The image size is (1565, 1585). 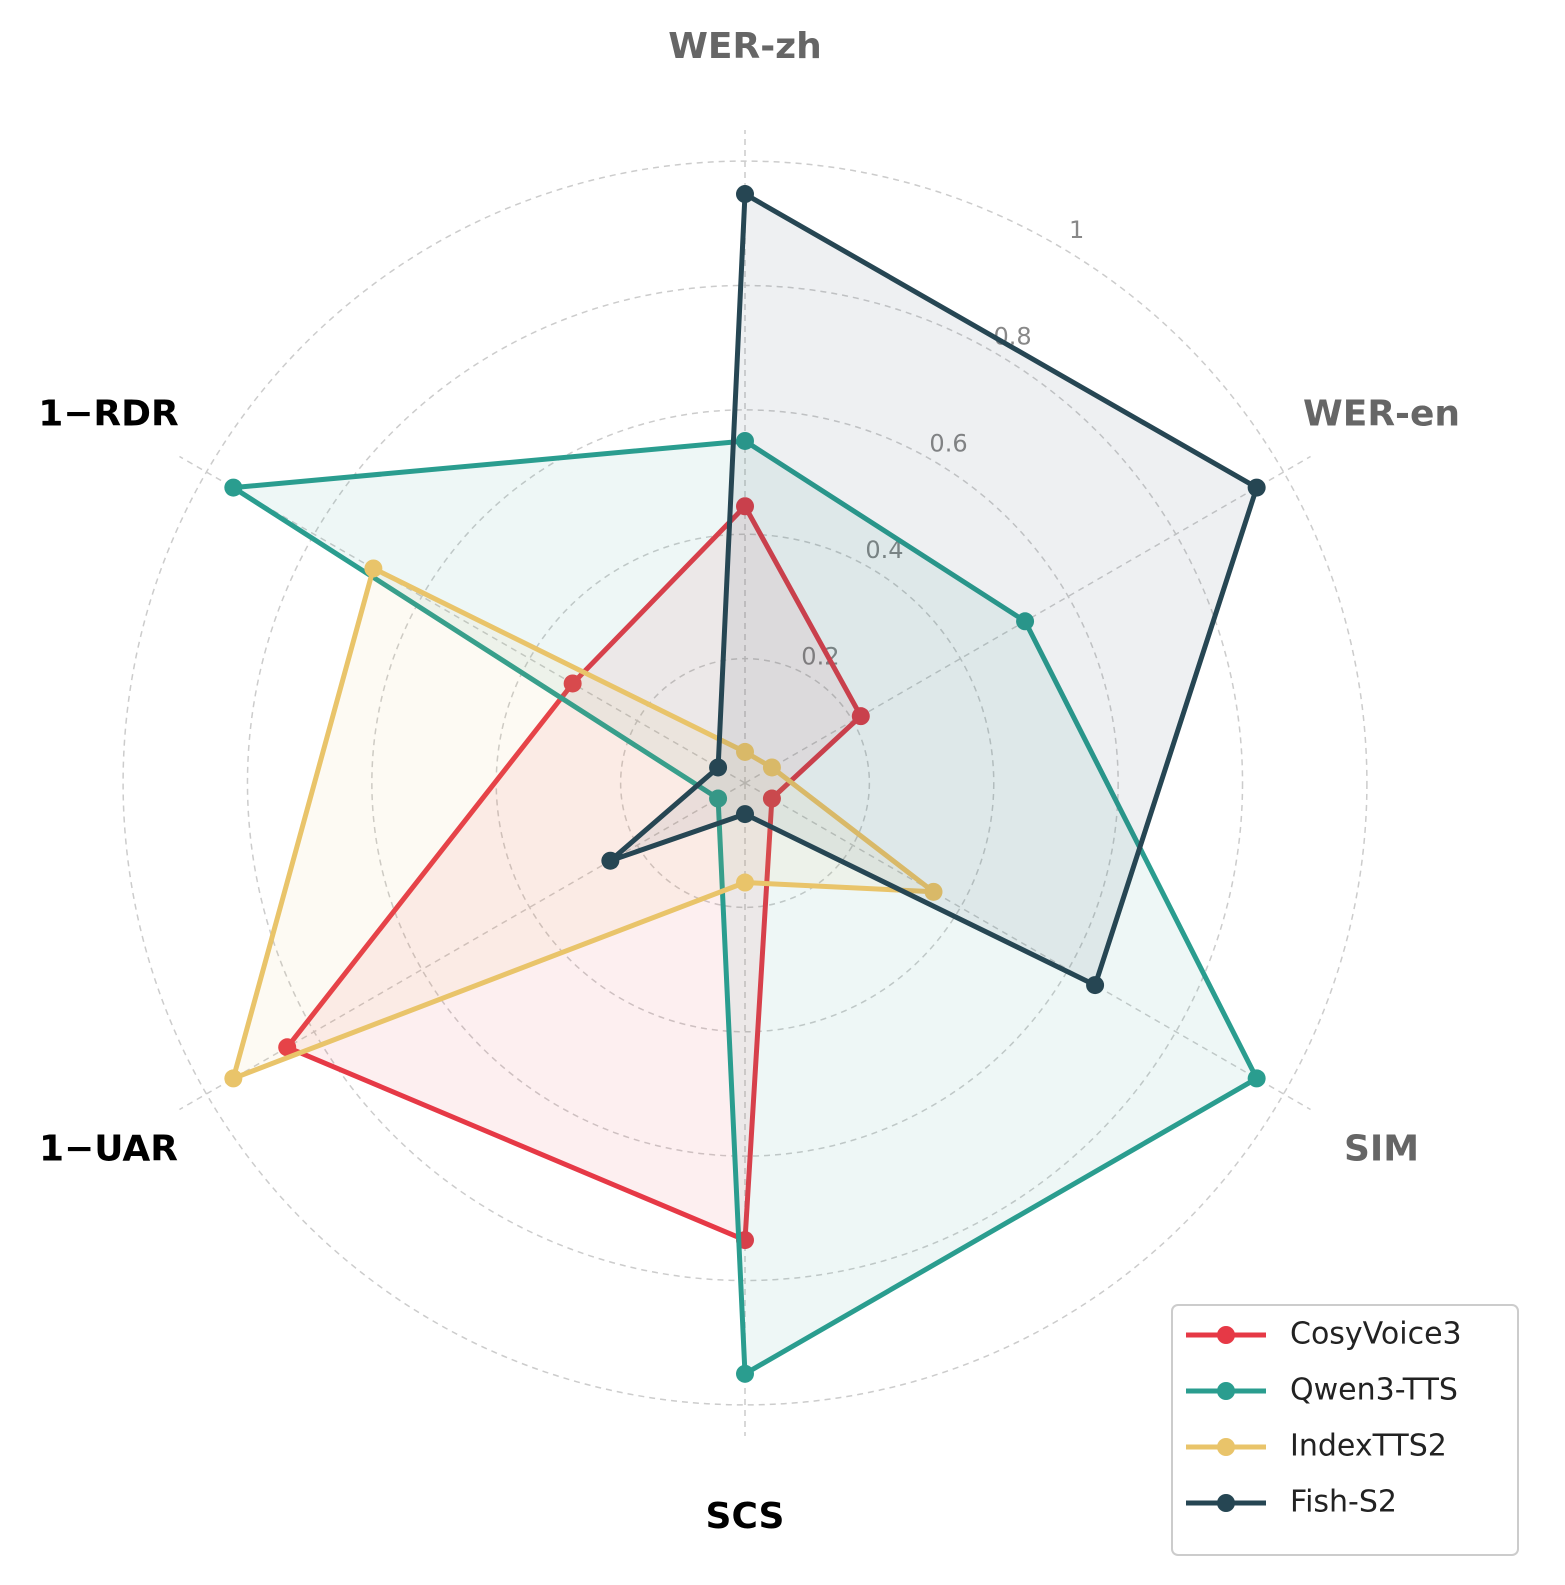 What do you see at coordinates (1381, 414) in the screenshot?
I see `axis-label: WER-en` at bounding box center [1381, 414].